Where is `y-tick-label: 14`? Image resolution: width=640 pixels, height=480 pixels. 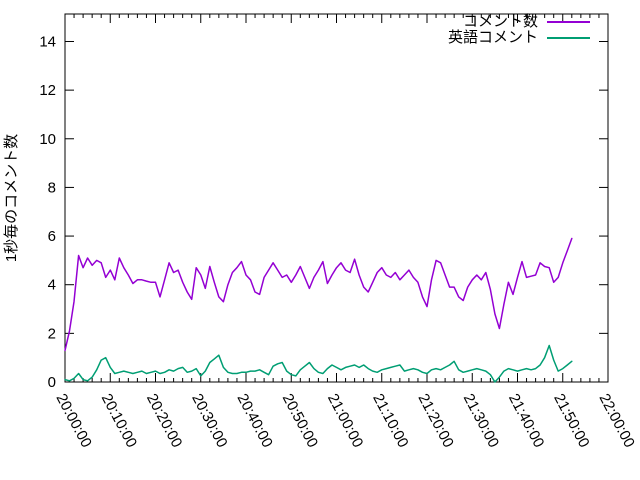
y-tick-label: 14 is located at coordinates (47, 41).